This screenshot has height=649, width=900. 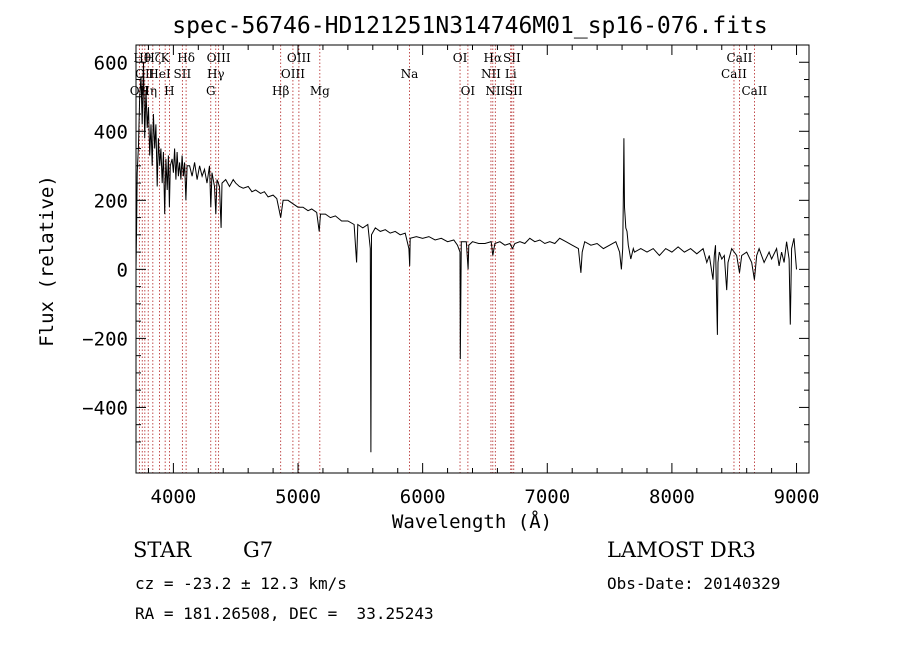 I want to click on line-marker-label: HeI, so click(x=159, y=74).